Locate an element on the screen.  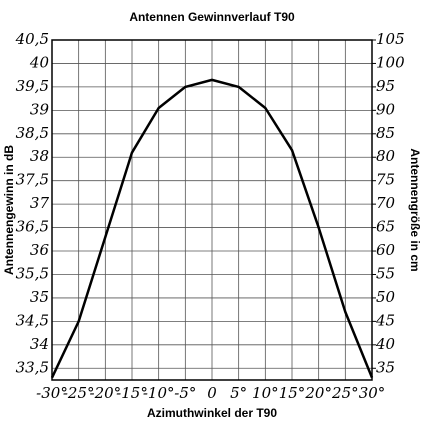
y2-tick-label: 100 is located at coordinates (390, 62).